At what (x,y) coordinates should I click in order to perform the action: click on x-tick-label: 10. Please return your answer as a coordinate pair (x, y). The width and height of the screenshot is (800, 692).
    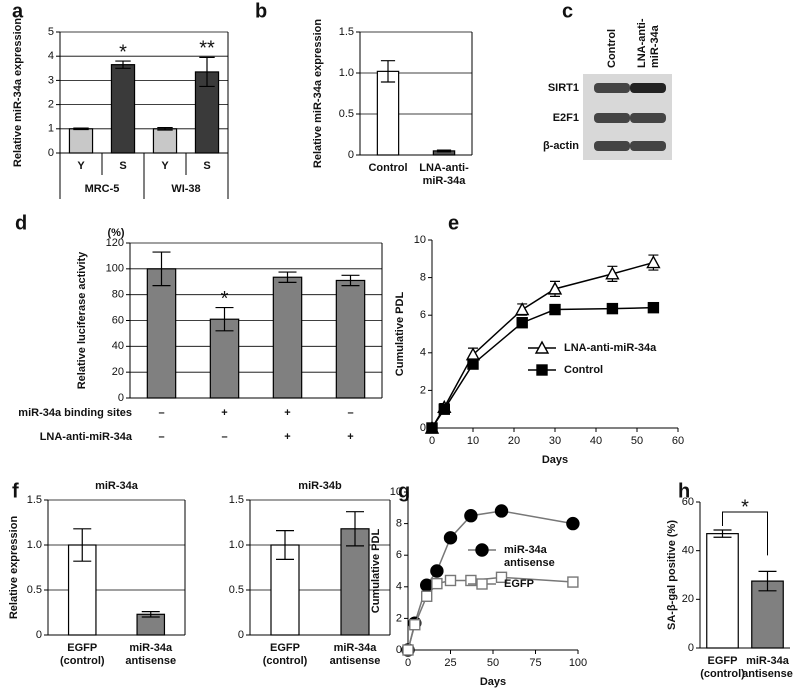
    Looking at the image, I should click on (473, 441).